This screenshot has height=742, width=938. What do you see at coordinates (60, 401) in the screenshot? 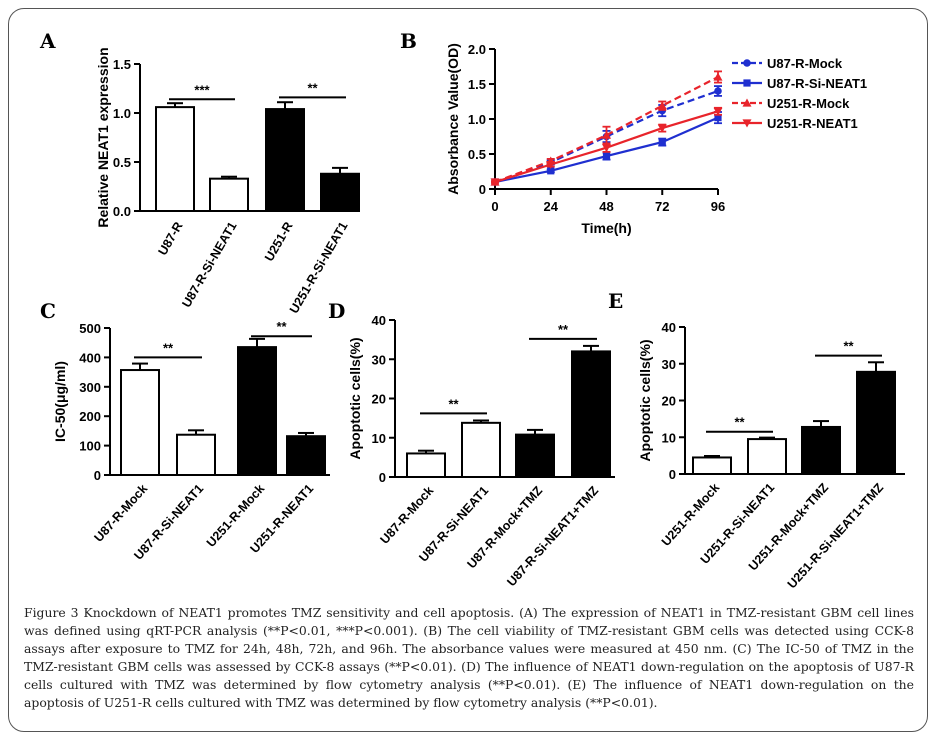
I see `c-y-axis-label: IC-50(μg/ml)` at bounding box center [60, 401].